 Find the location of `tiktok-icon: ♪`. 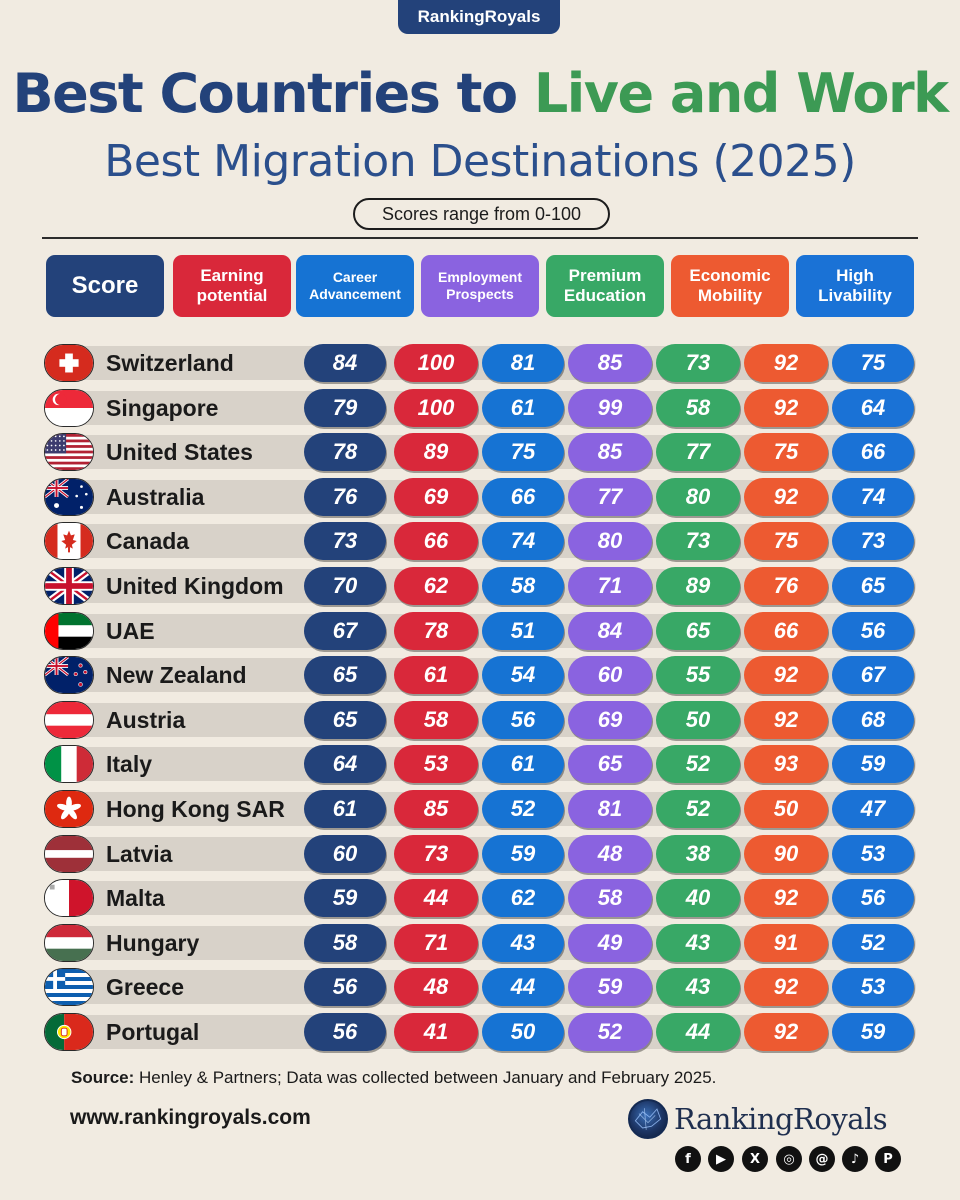

tiktok-icon: ♪ is located at coordinates (855, 1159).